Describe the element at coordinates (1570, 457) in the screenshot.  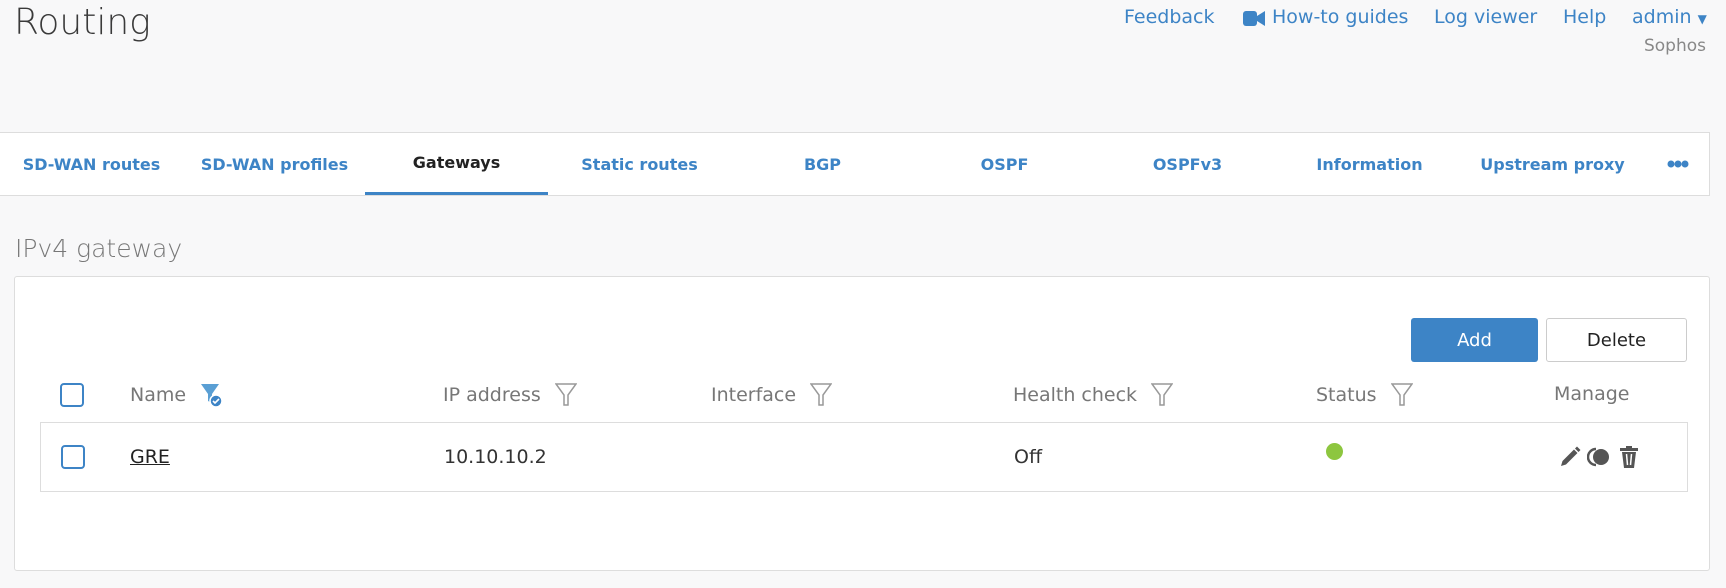
I see `edit-pencil-icon` at that location.